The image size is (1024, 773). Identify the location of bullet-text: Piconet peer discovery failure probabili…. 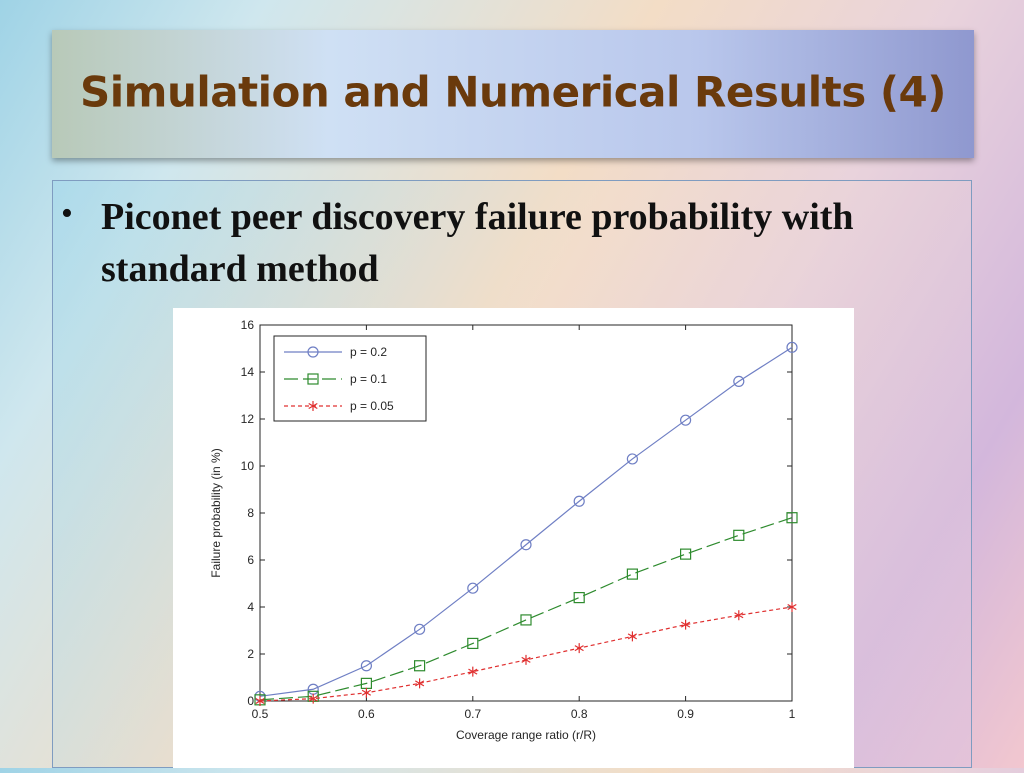
(477, 243).